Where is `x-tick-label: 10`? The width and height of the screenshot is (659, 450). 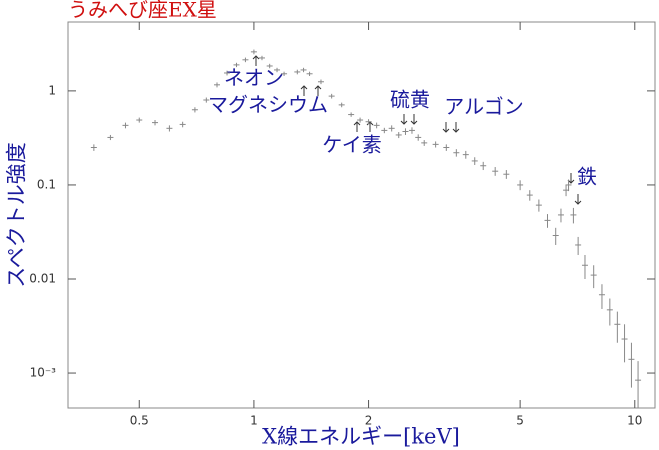 x-tick-label: 10 is located at coordinates (634, 421).